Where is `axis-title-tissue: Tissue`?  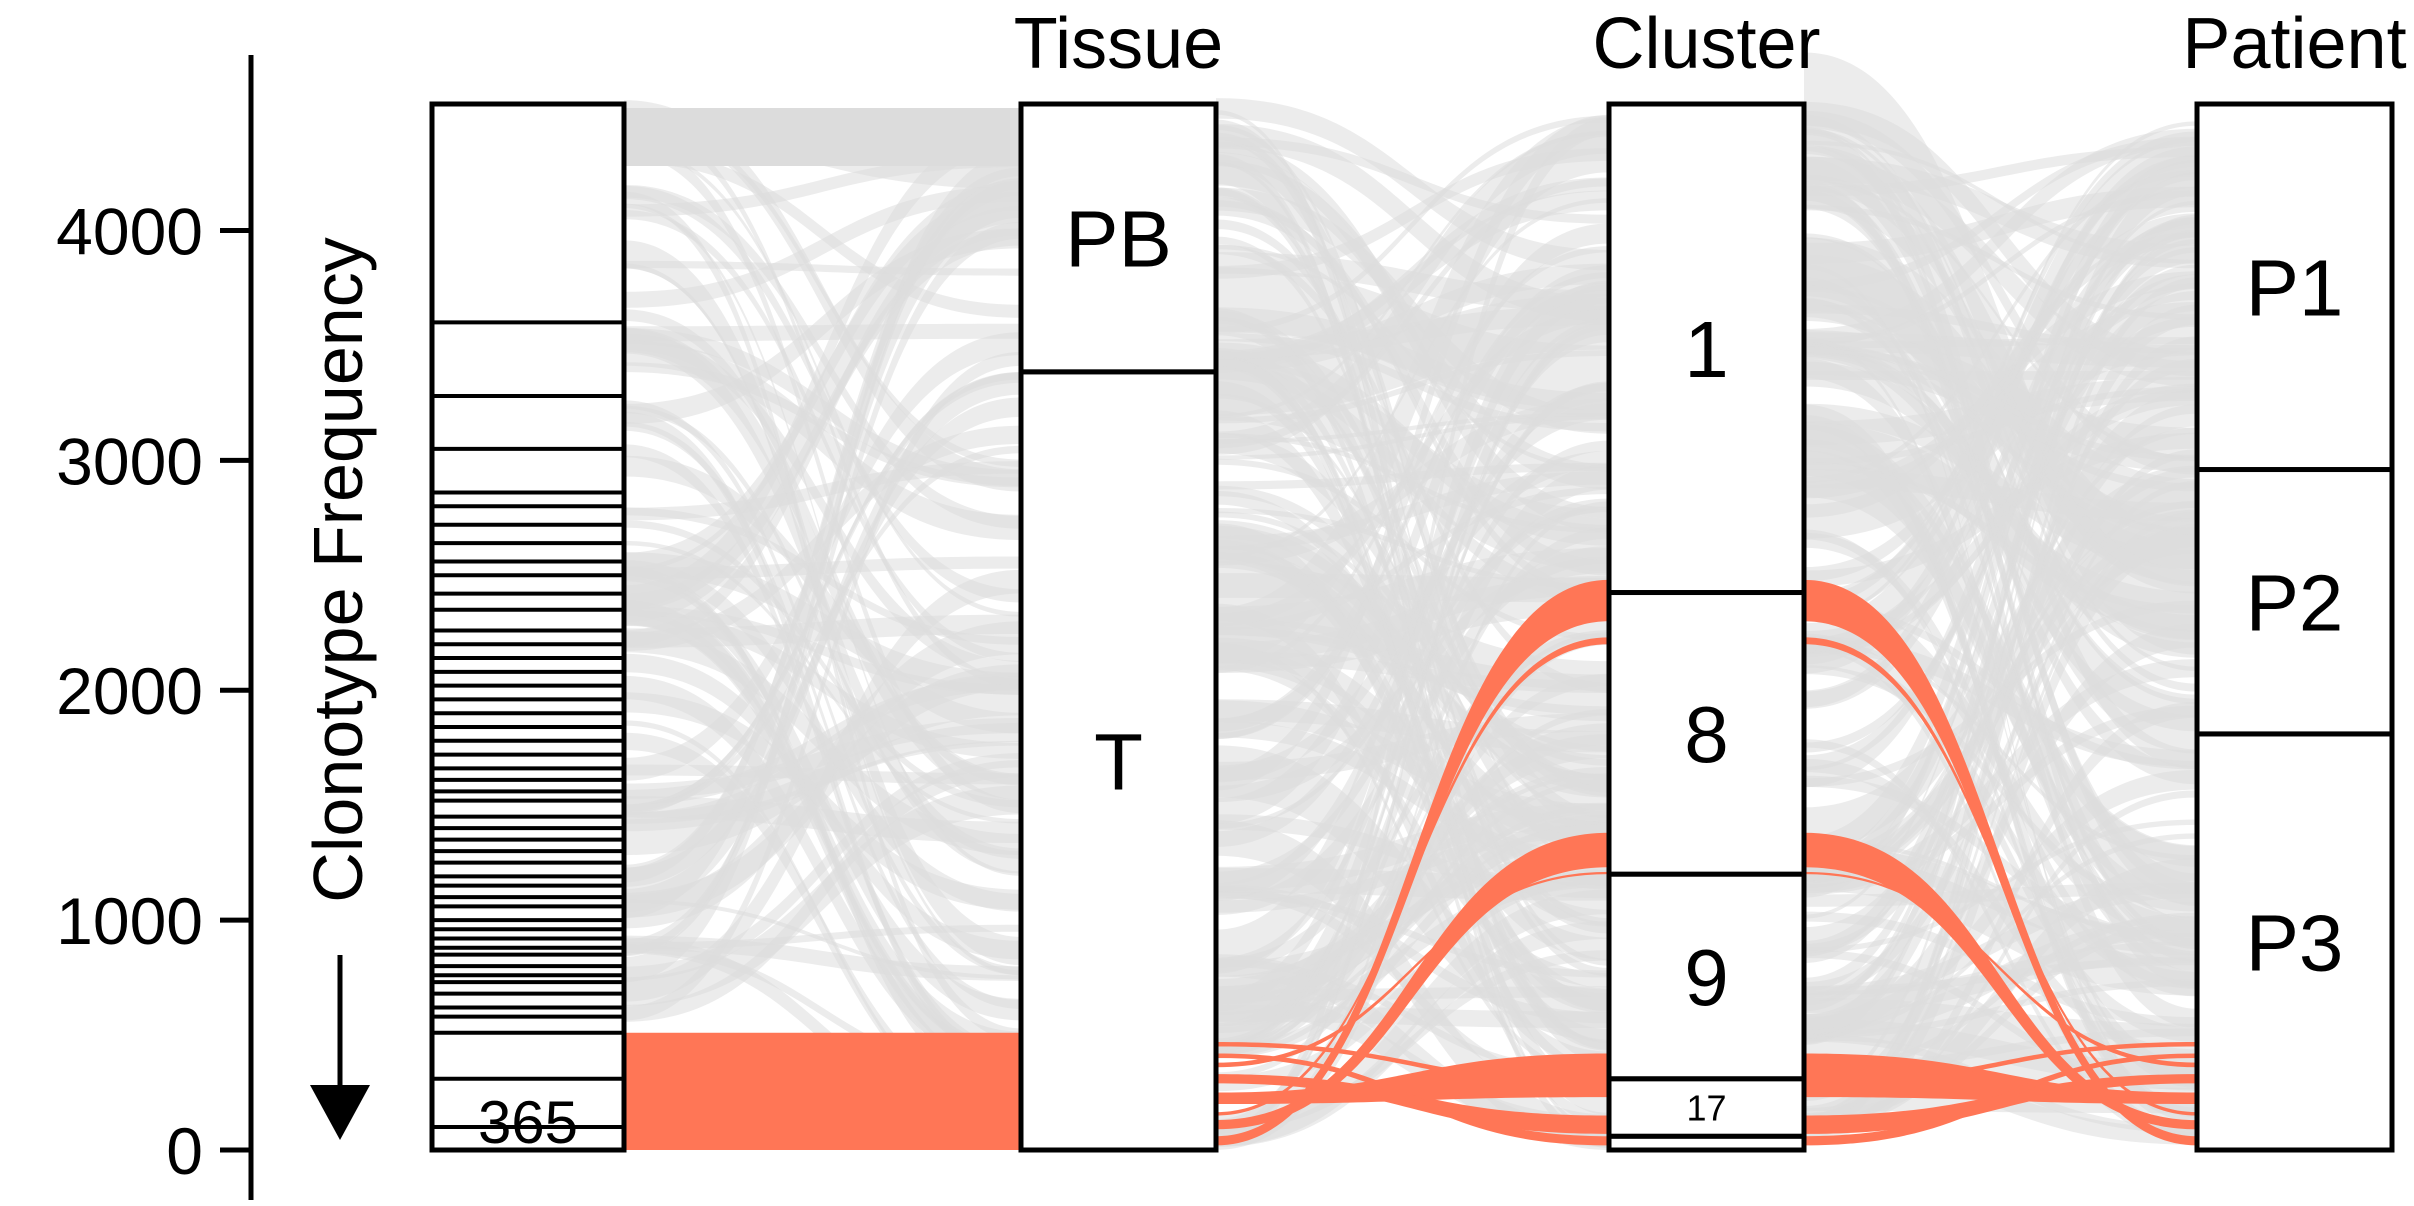 axis-title-tissue: Tissue is located at coordinates (1118, 44).